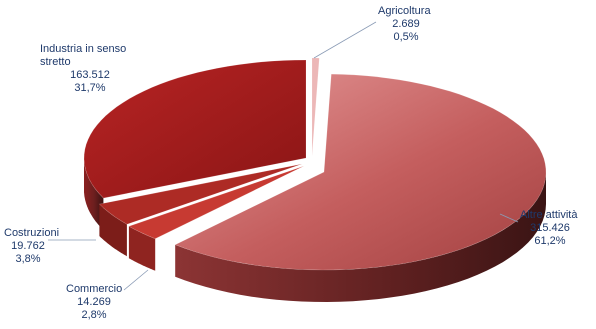 This screenshot has width=596, height=329. I want to click on category-label: Altre attività, so click(549, 215).